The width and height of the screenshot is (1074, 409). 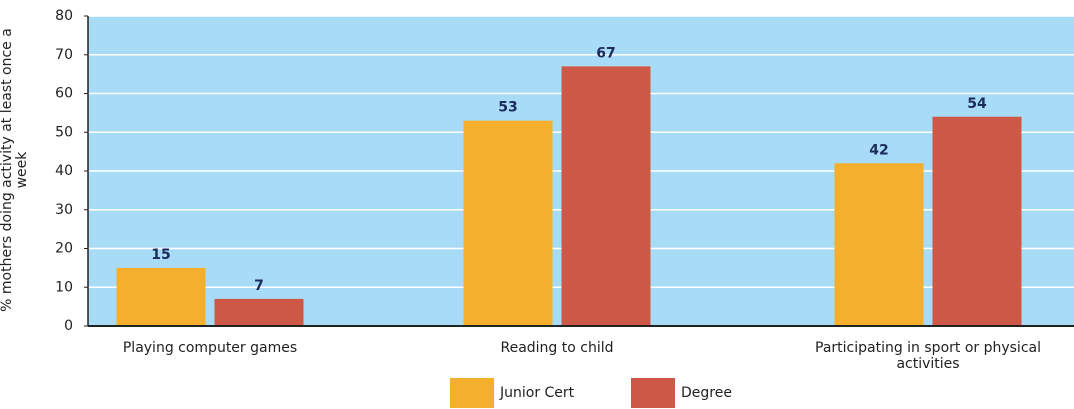 I want to click on value-label: 53, so click(x=507, y=108).